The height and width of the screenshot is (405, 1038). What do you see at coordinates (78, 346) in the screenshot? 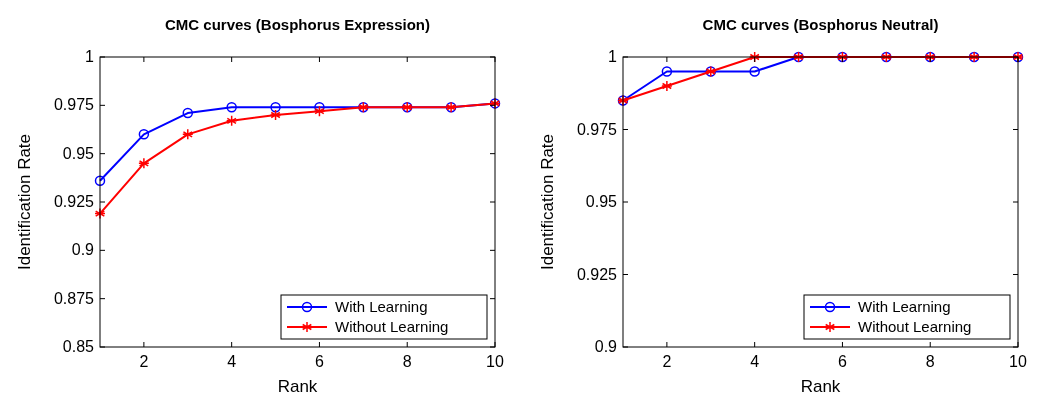
I see `y-tick-label: 0.85` at bounding box center [78, 346].